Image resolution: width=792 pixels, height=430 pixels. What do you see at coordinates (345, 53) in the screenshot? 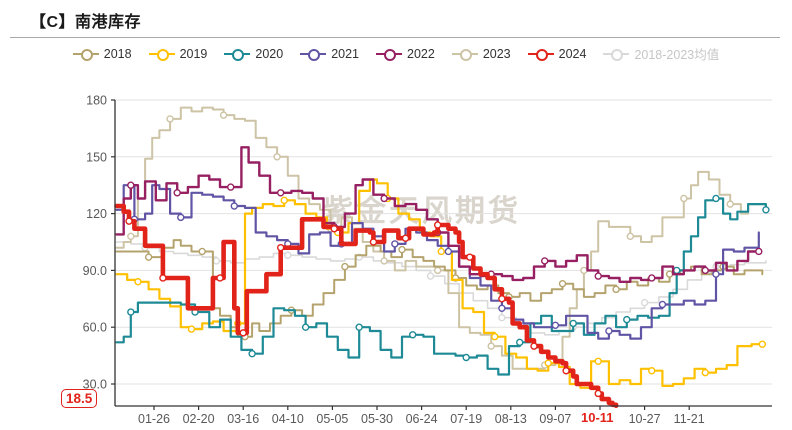
I see `legend-label: 2021` at bounding box center [345, 53].